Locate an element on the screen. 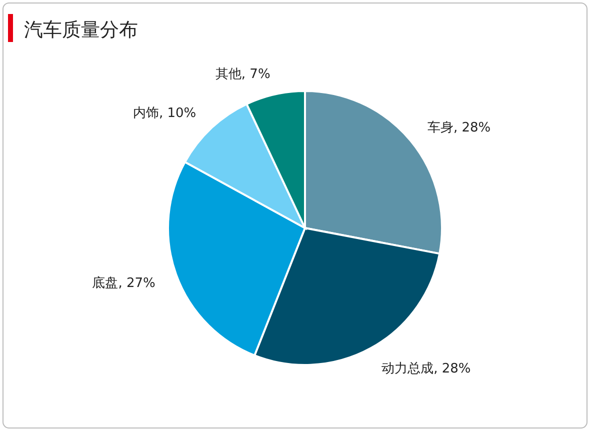 Image resolution: width=600 pixels, height=433 pixels. slice-label: 底盘, 27% is located at coordinates (124, 283).